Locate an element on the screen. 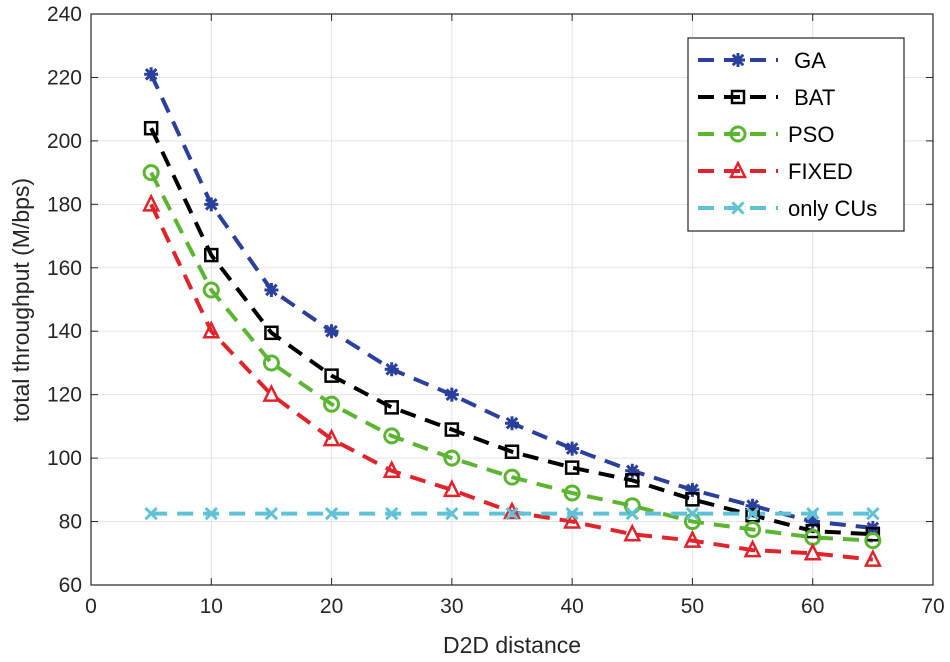 The height and width of the screenshot is (662, 950). y-tick-label: 180 is located at coordinates (64, 204).